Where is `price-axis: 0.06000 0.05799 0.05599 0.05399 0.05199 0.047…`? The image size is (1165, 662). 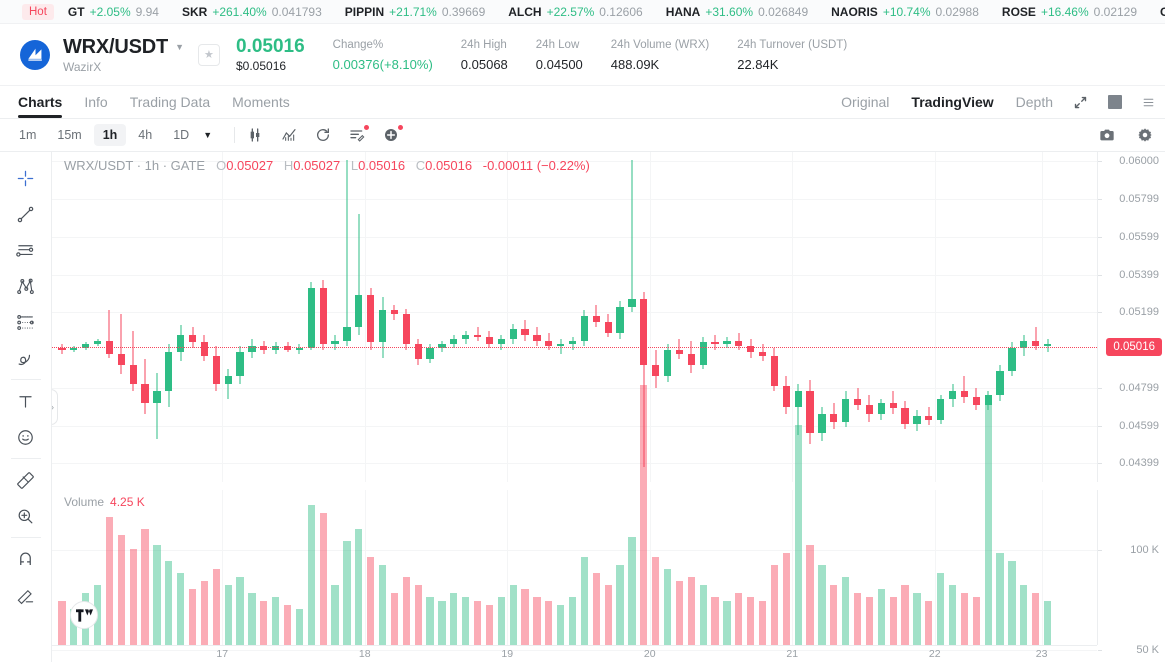
price-axis: 0.06000 0.05799 0.05599 0.05399 0.05199 0.047… is located at coordinates (1131, 317).